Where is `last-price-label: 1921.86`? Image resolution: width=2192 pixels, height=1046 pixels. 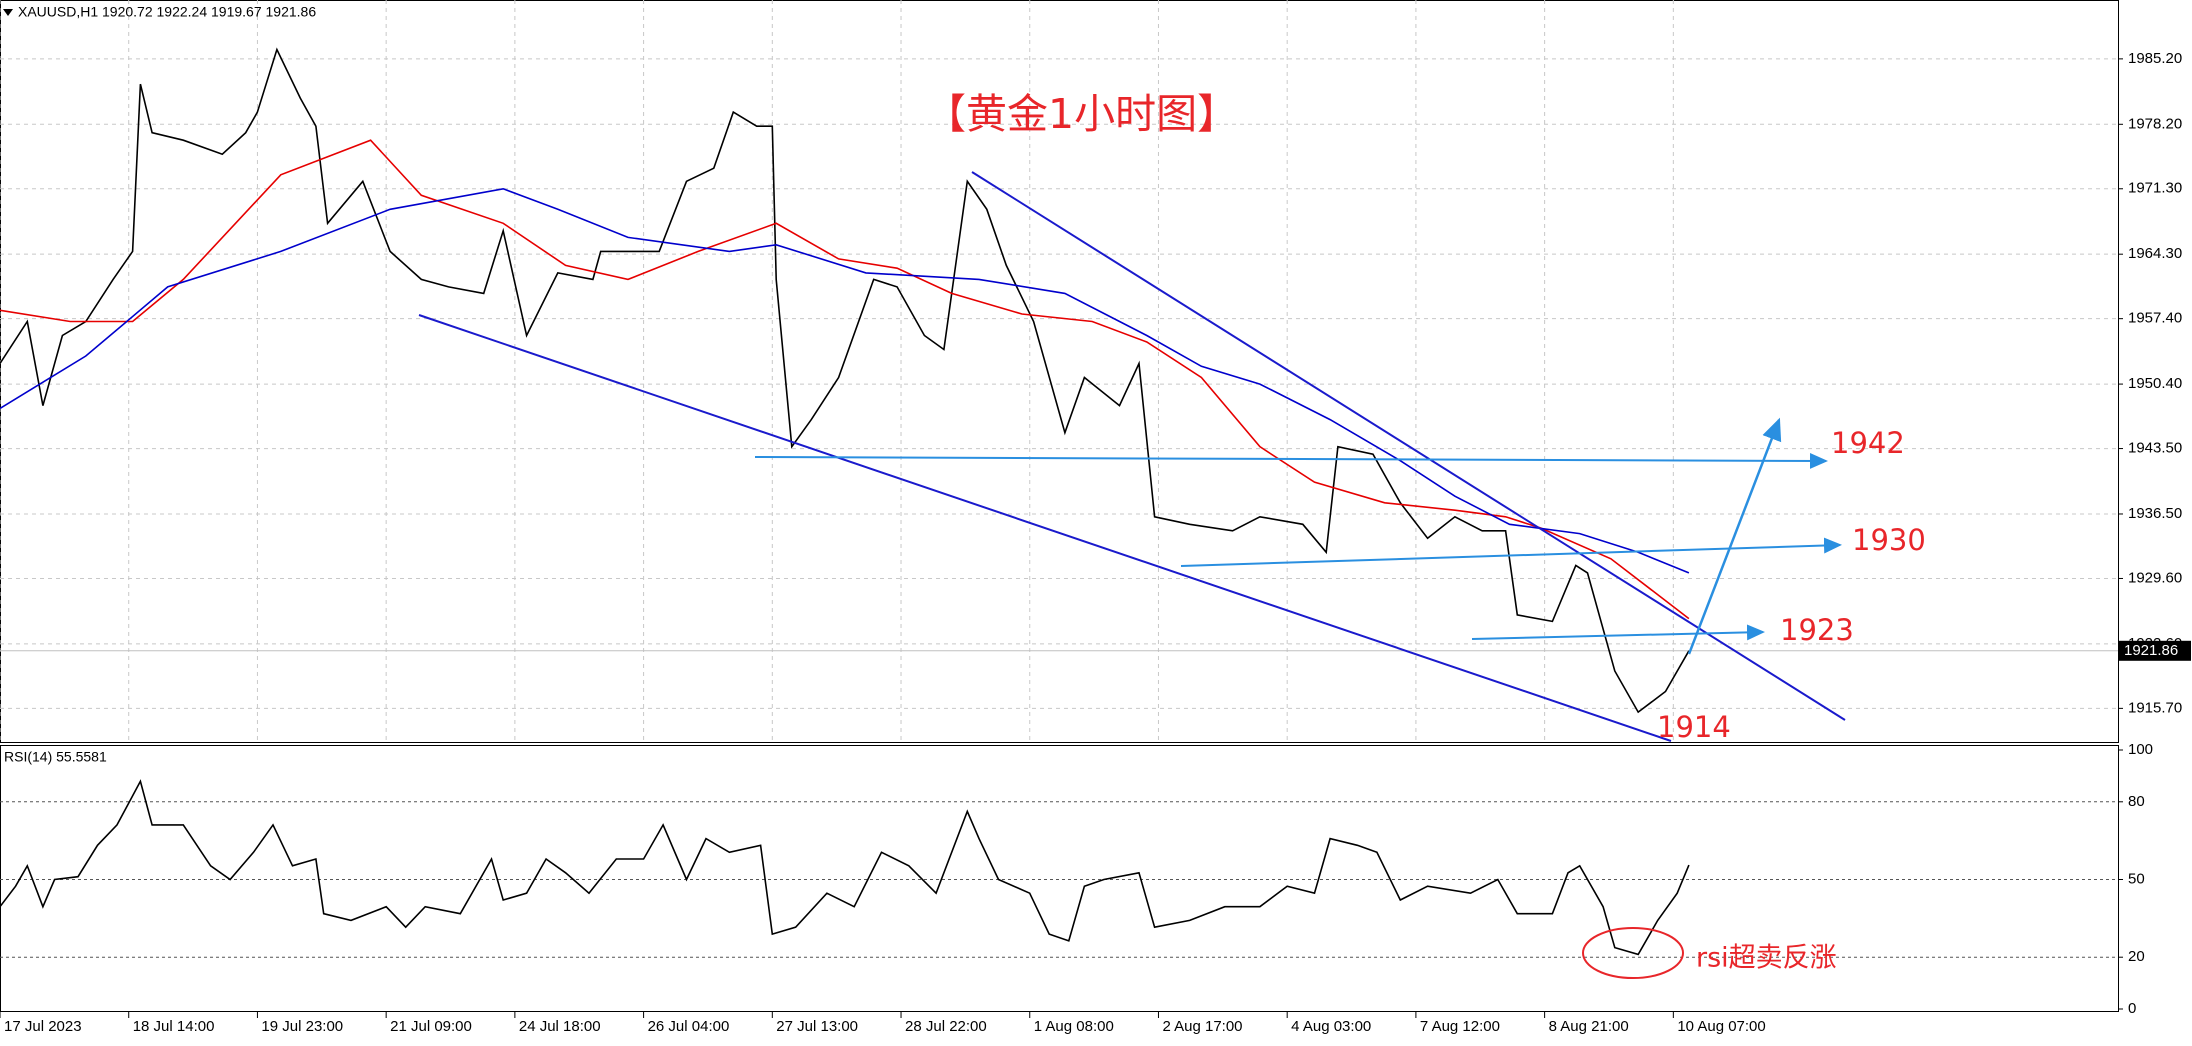 last-price-label: 1921.86 is located at coordinates (2151, 650).